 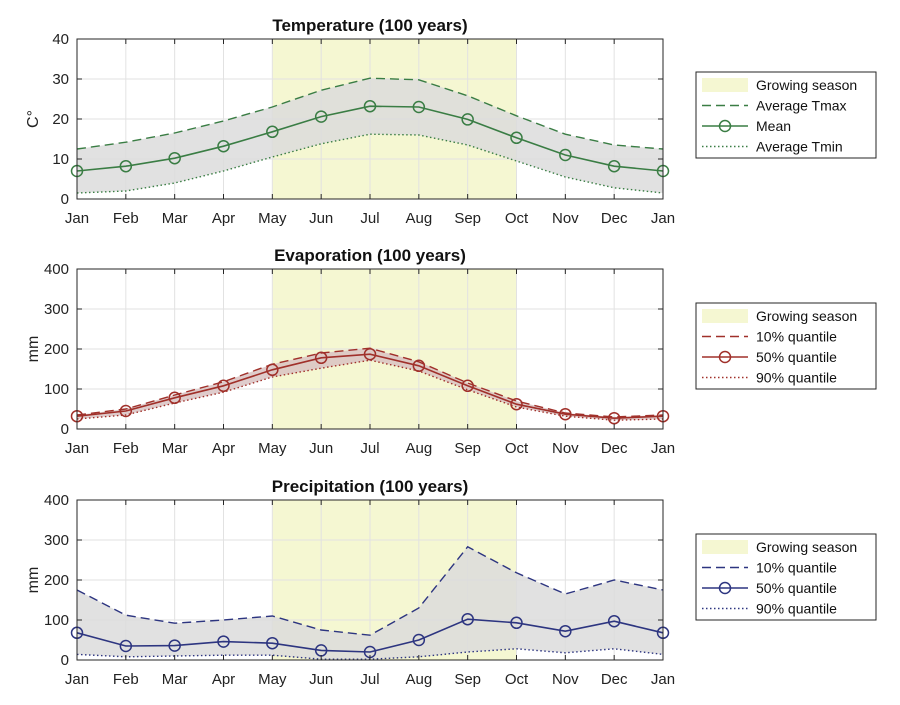 What do you see at coordinates (614, 218) in the screenshot?
I see `x-tick-label: Dec` at bounding box center [614, 218].